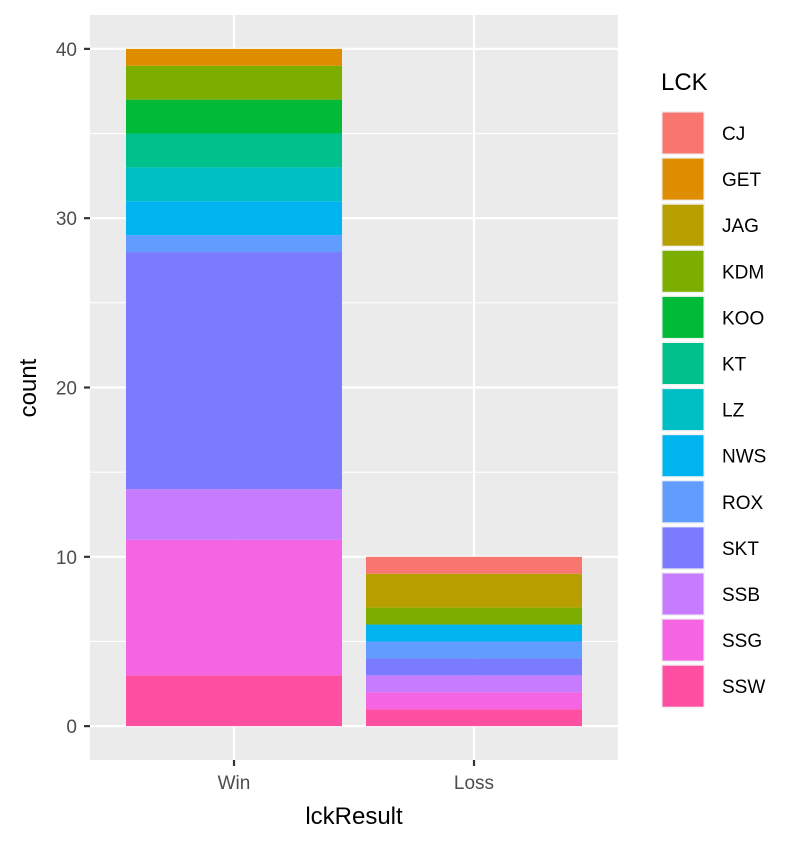 The height and width of the screenshot is (844, 806). I want to click on legend-label-ssb: SSB, so click(741, 595).